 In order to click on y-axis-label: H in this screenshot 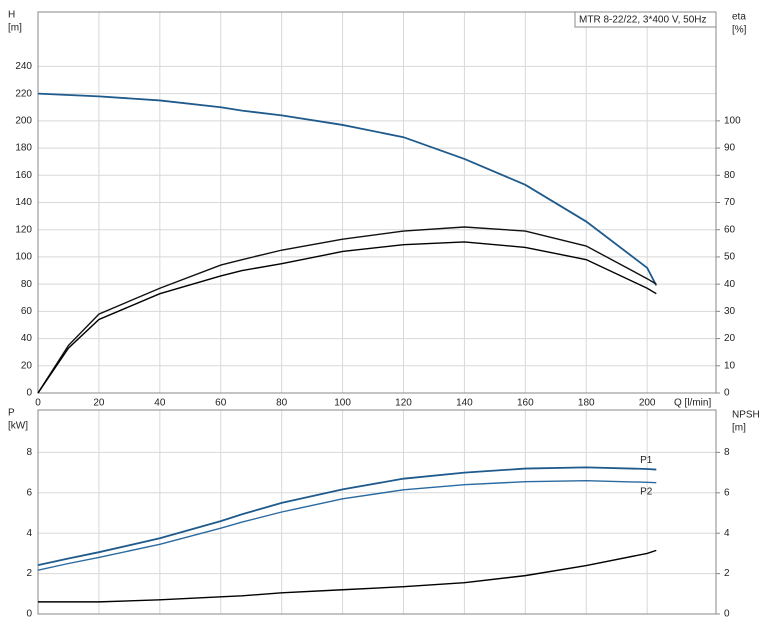, I will do `click(11, 15)`.